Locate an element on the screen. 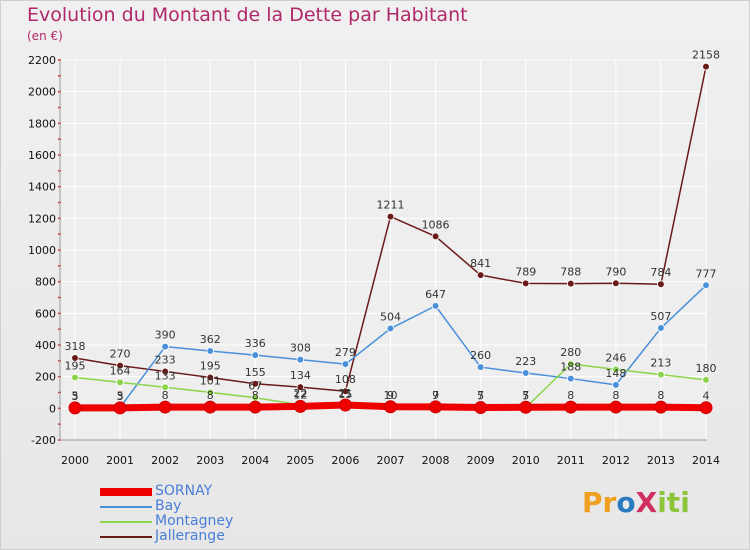 The image size is (750, 550). legend-item-sornay: SORNAY is located at coordinates (210, 491).